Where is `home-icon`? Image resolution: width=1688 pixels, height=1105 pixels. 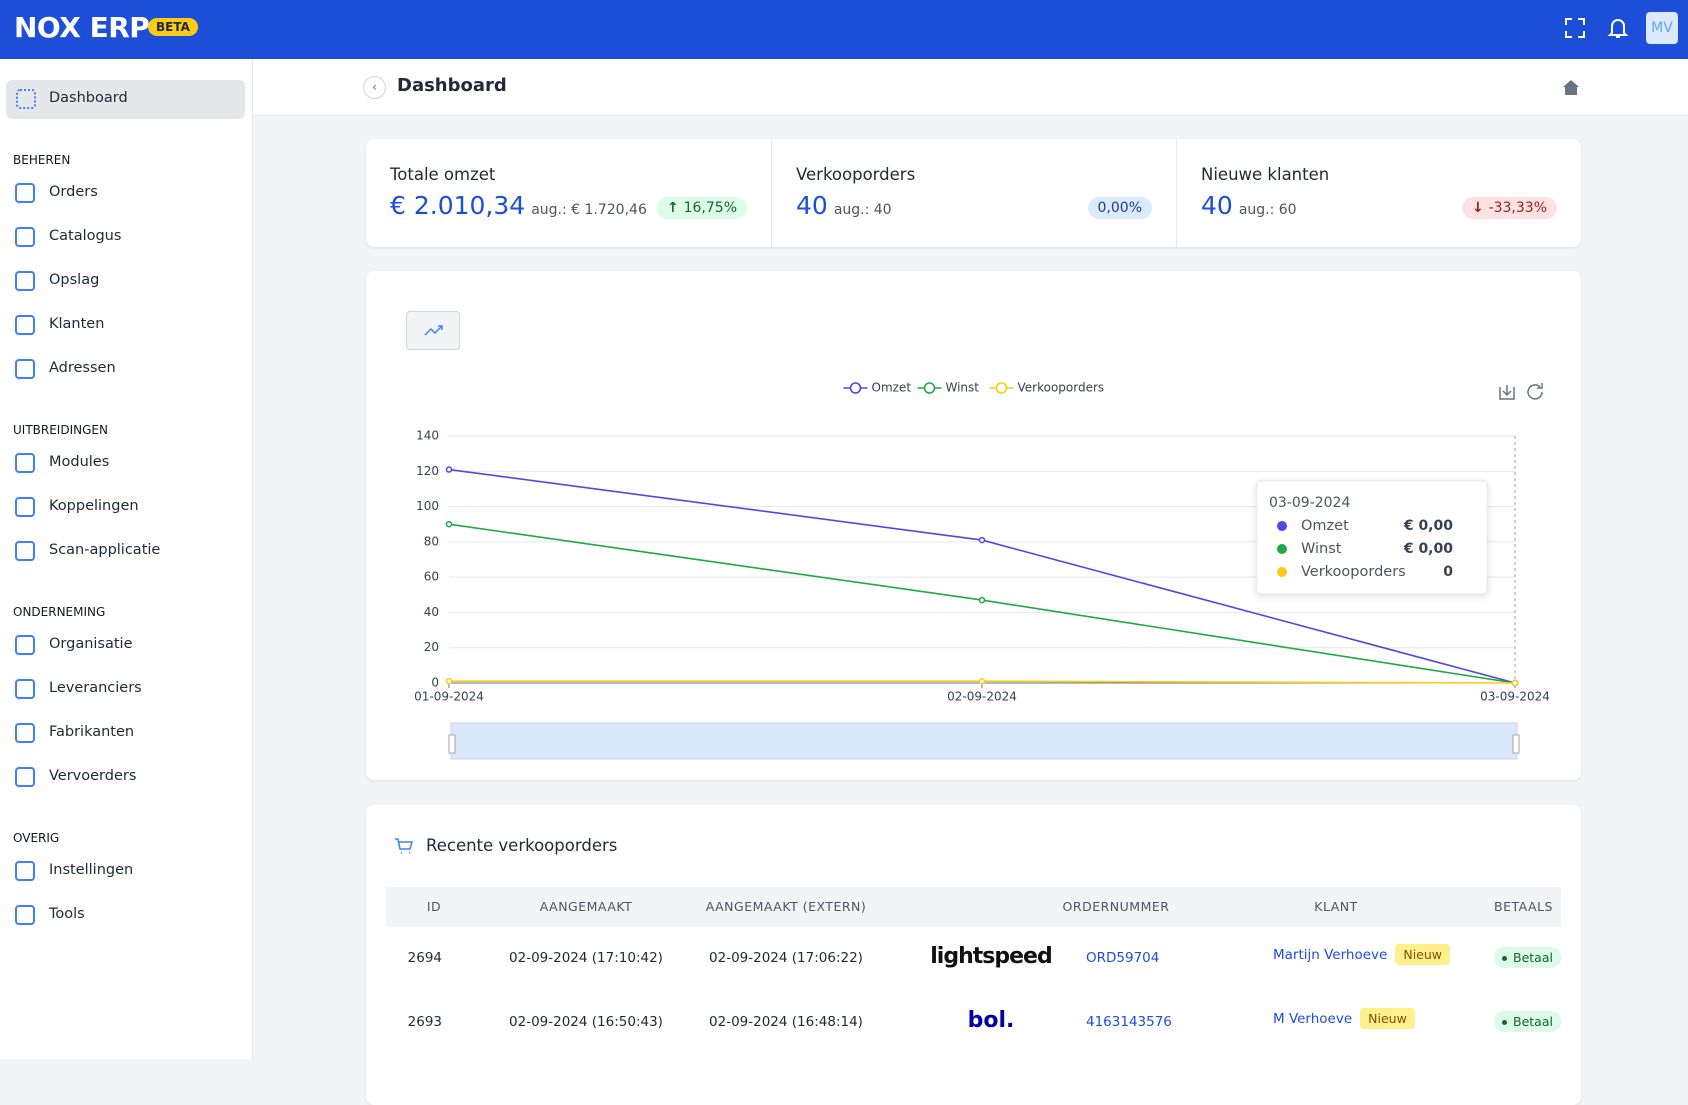 home-icon is located at coordinates (1571, 87).